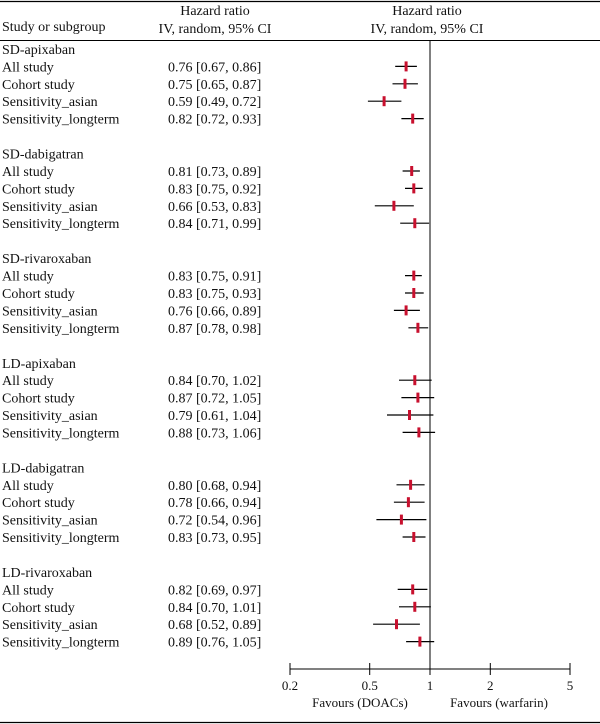 Image resolution: width=600 pixels, height=724 pixels. I want to click on x-tick-label: 0.5, so click(370, 685).